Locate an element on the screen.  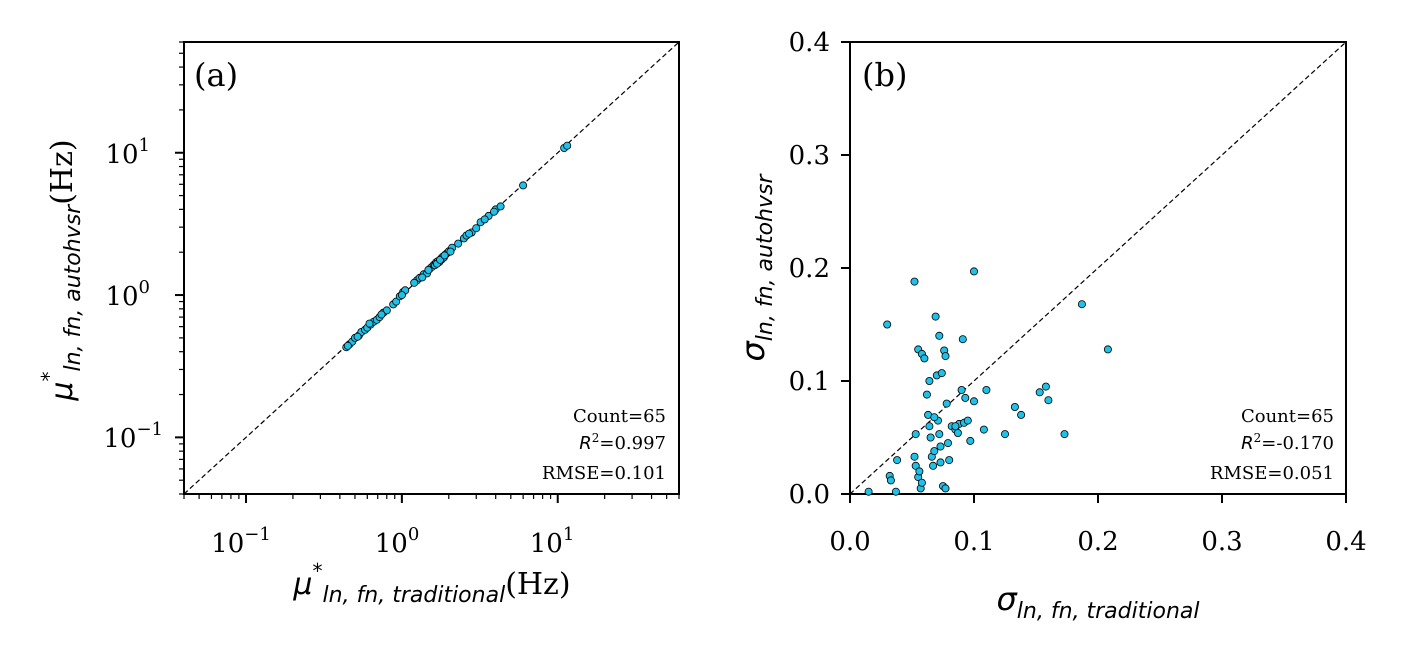
panel-a-xtick-2: 10¹ is located at coordinates (552, 541).